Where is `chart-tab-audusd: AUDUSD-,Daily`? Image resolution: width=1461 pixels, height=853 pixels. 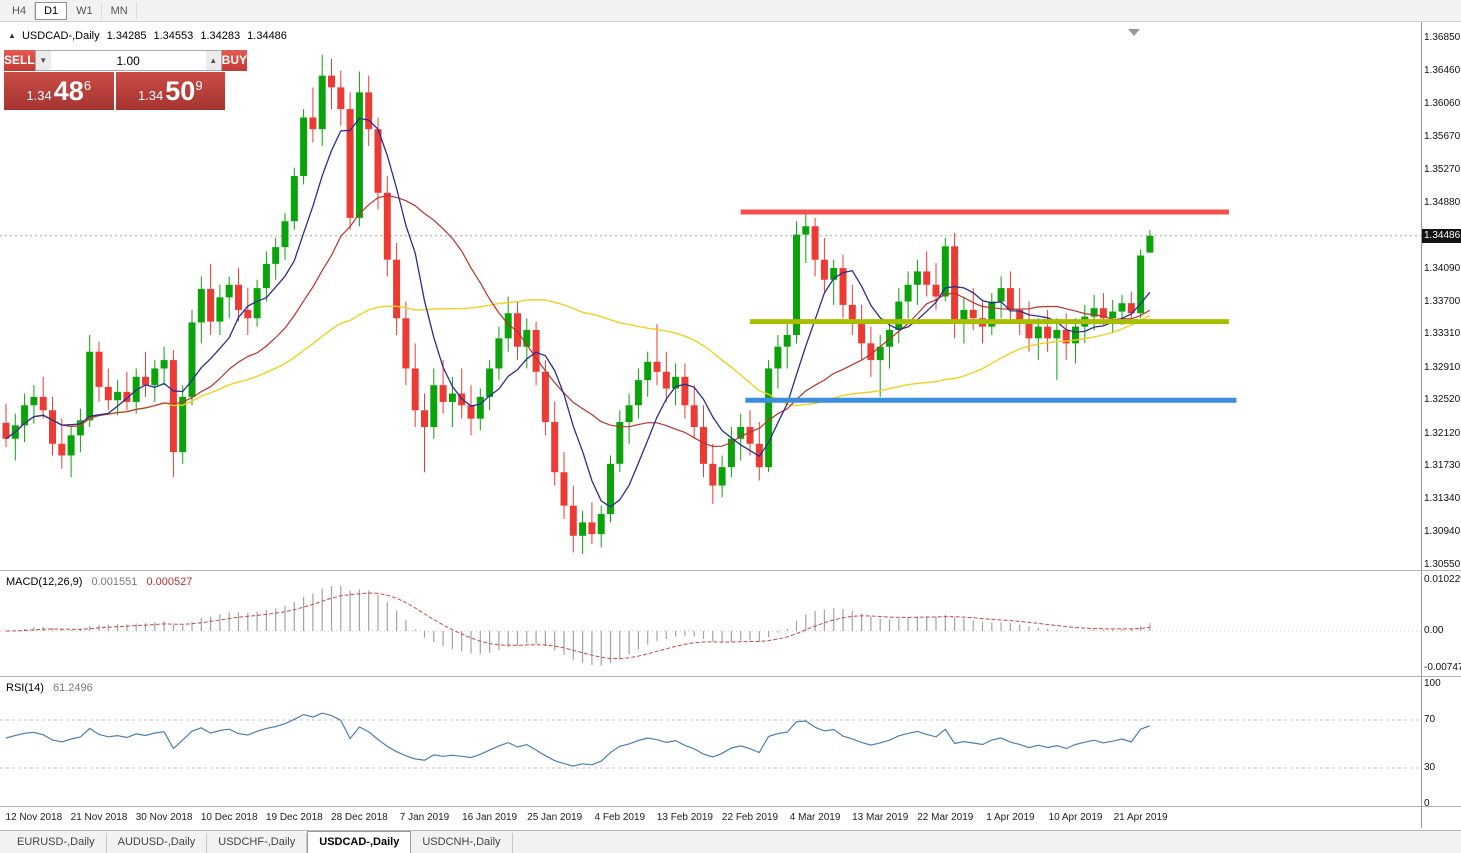 chart-tab-audusd: AUDUSD-,Daily is located at coordinates (157, 843).